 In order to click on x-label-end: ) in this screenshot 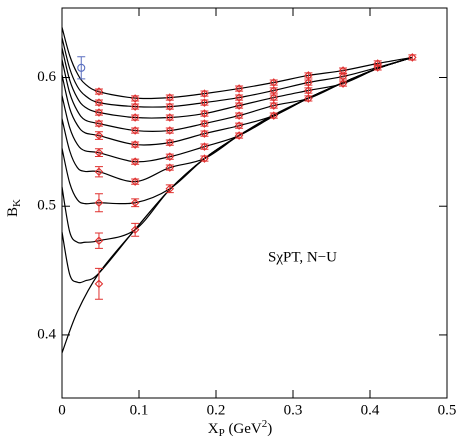, I will do `click(269, 429)`.